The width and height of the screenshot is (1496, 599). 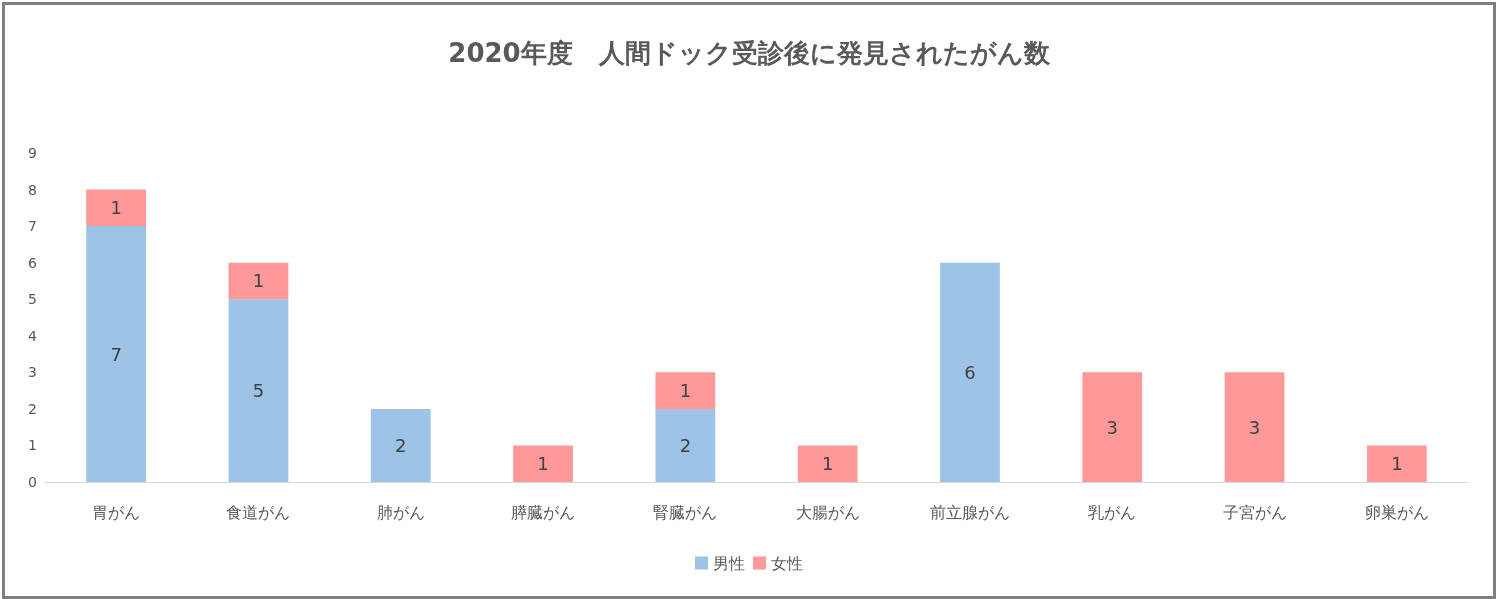 I want to click on x-tick-label: 大腸がん, so click(x=827, y=512).